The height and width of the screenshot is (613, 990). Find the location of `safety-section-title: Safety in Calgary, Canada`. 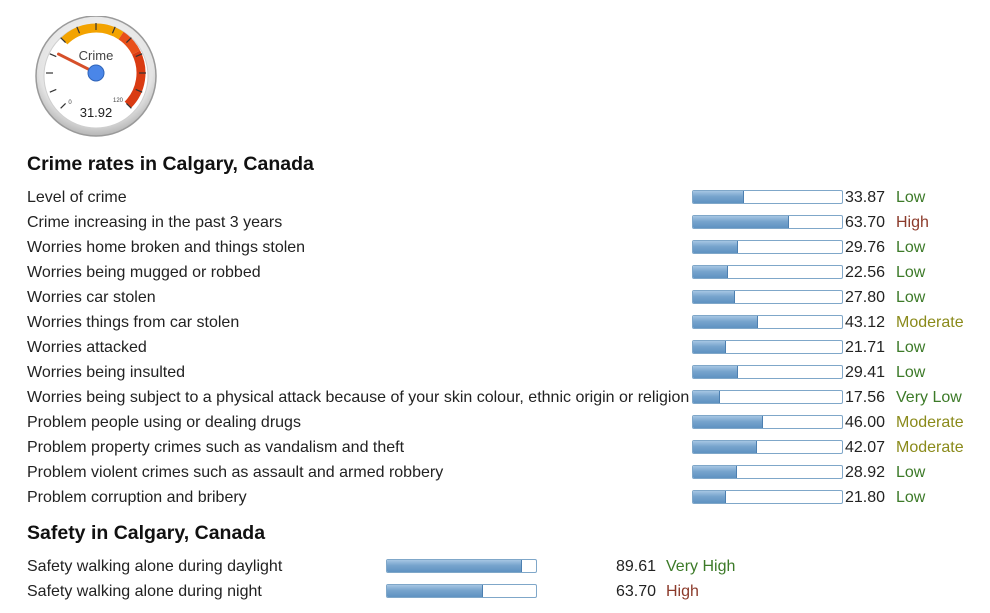

safety-section-title: Safety in Calgary, Canada is located at coordinates (146, 533).